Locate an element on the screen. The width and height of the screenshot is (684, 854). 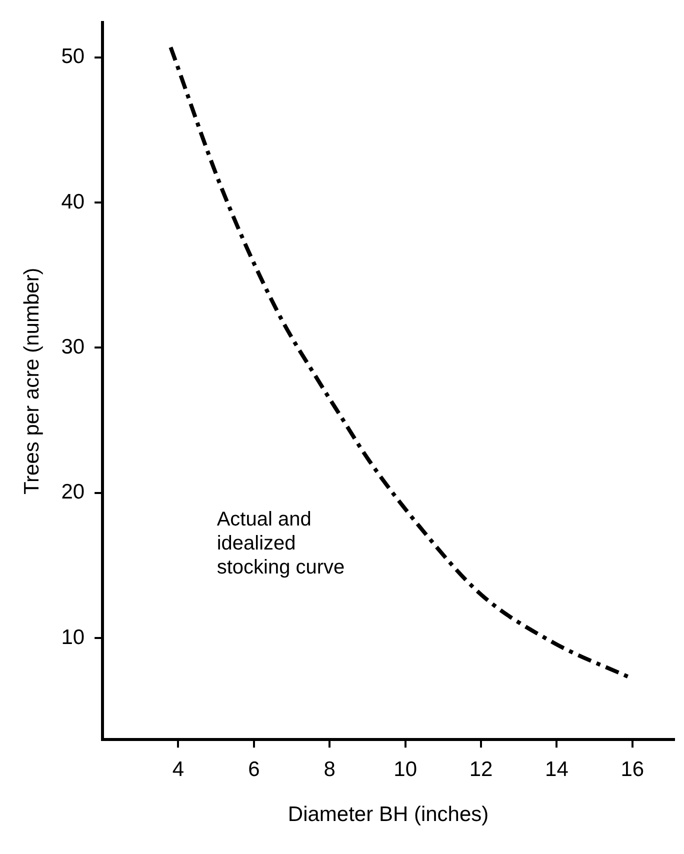
y-tick-label: 10 is located at coordinates (73, 637).